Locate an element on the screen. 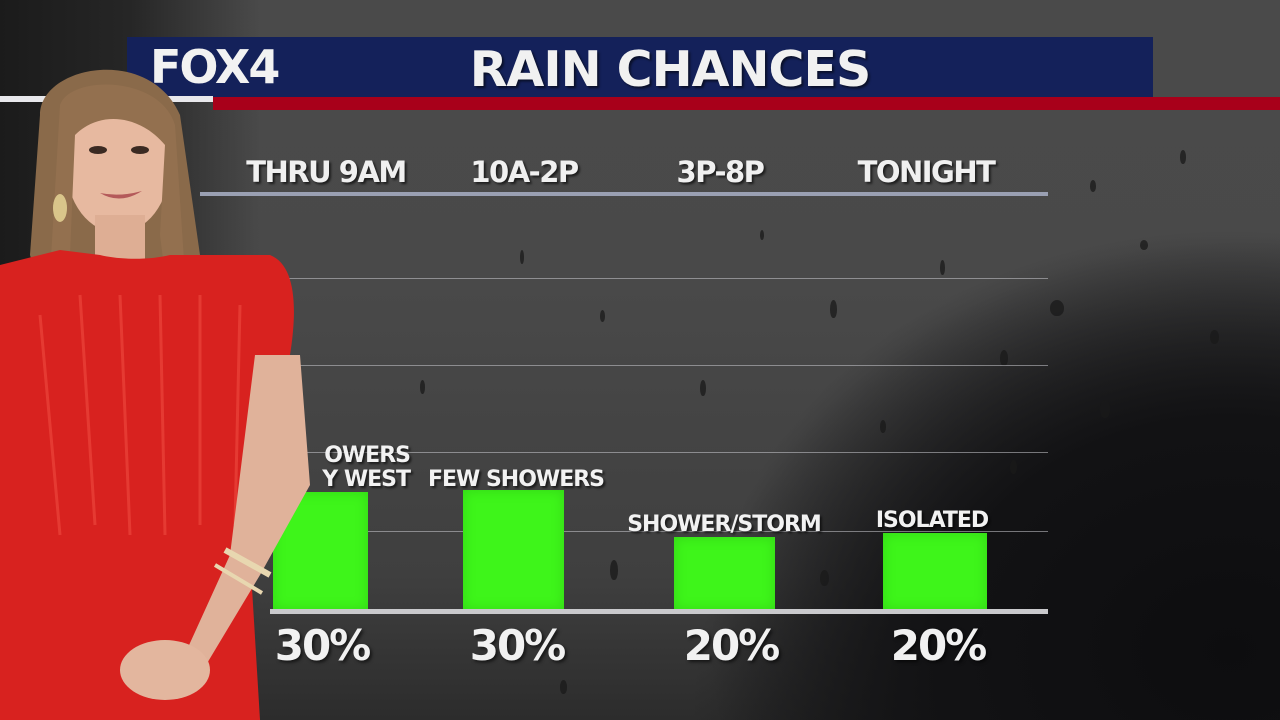  bar-tonight is located at coordinates (935, 571).